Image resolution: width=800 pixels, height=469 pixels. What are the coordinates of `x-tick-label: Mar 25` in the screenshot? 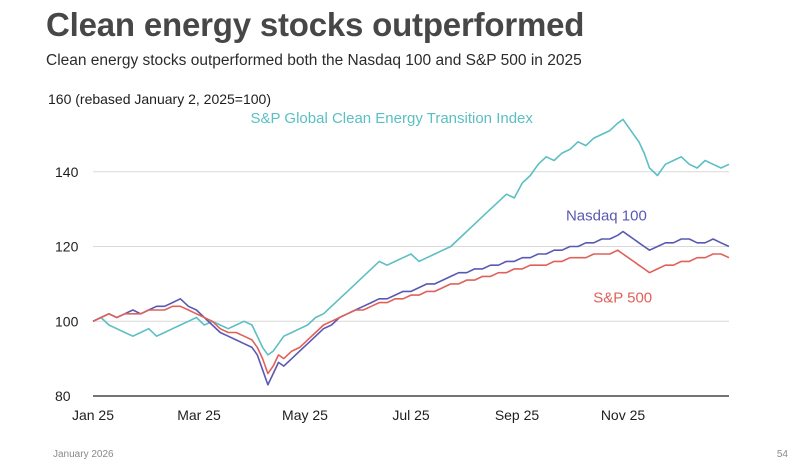 It's located at (199, 415).